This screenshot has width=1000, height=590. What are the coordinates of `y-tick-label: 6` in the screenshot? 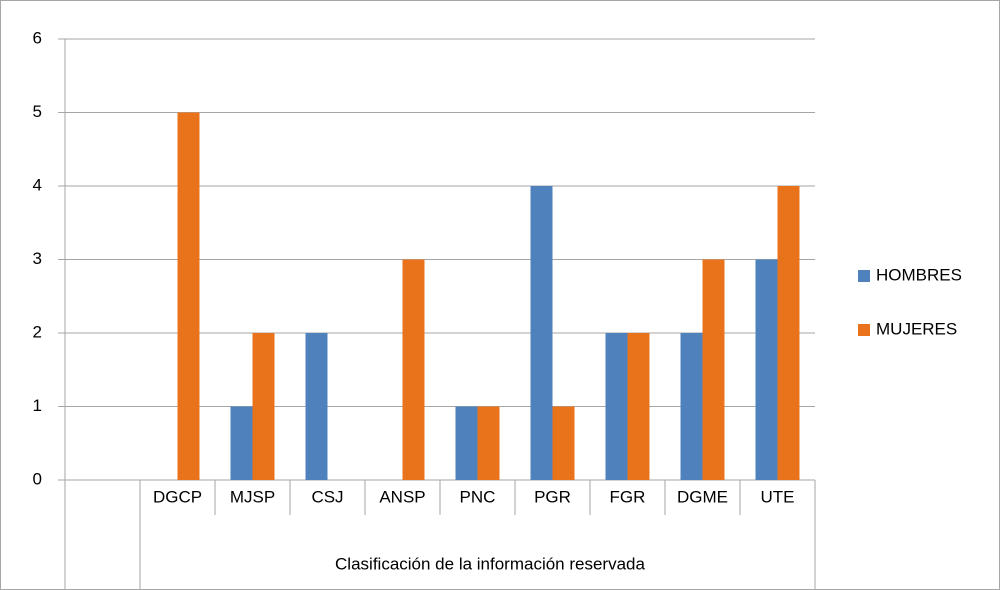 It's located at (37, 37).